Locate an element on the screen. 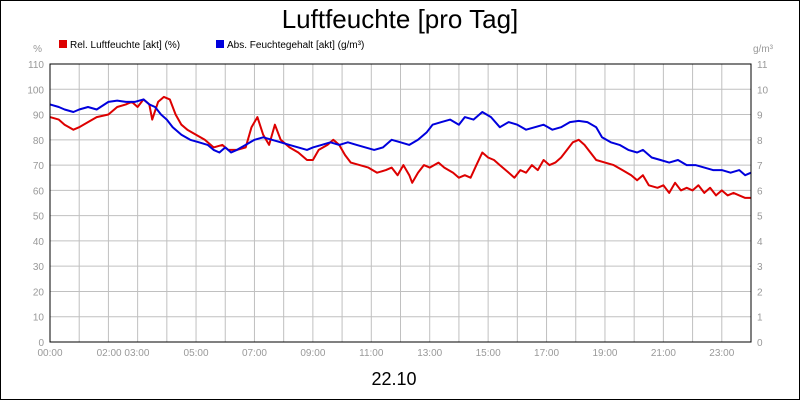 The width and height of the screenshot is (800, 400). right-tick-label: 9 is located at coordinates (760, 116).